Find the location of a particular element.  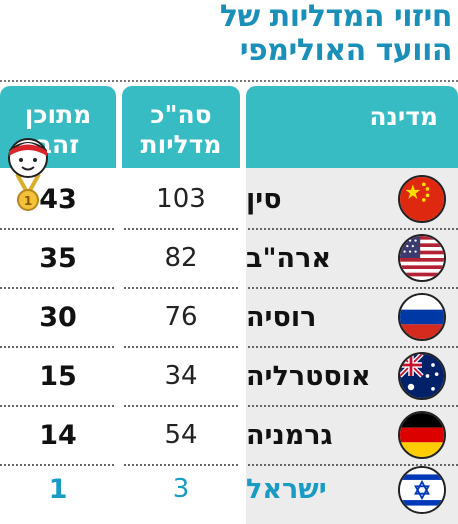

header-total: סה"כ מדליות is located at coordinates (181, 127).